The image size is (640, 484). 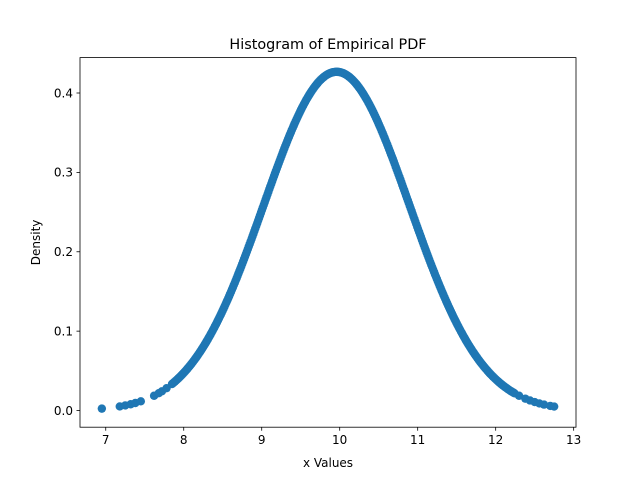 I want to click on y-tick-label: 0.4, so click(x=63, y=93).